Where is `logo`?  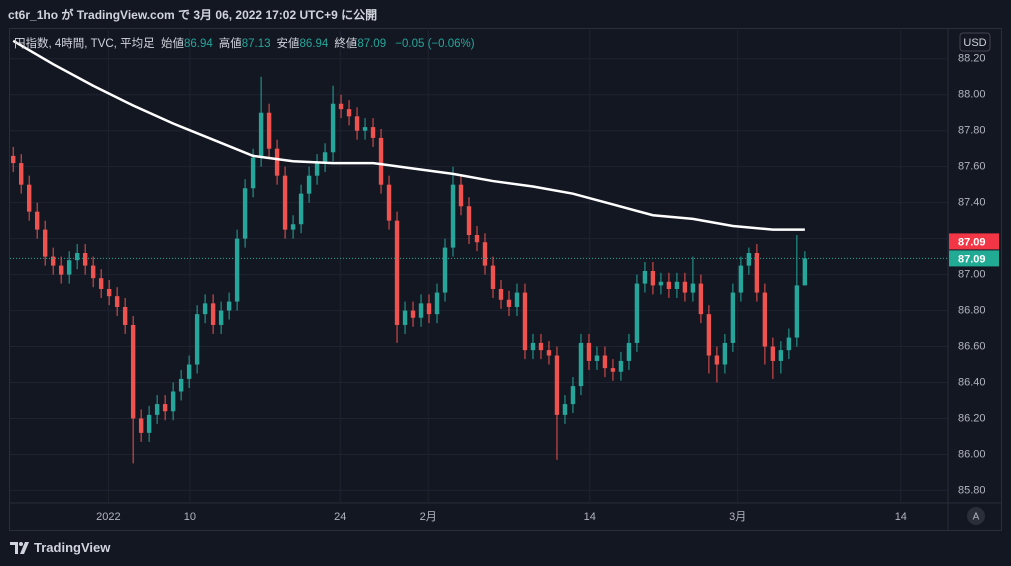 logo is located at coordinates (19, 547).